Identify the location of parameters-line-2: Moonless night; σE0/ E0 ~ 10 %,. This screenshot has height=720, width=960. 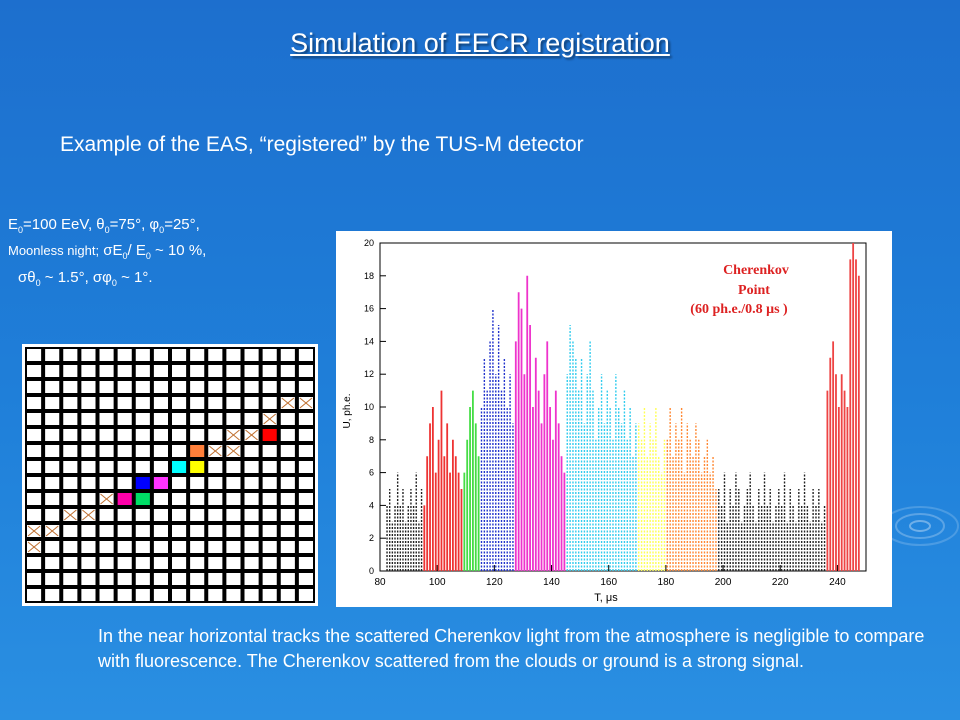
(107, 251).